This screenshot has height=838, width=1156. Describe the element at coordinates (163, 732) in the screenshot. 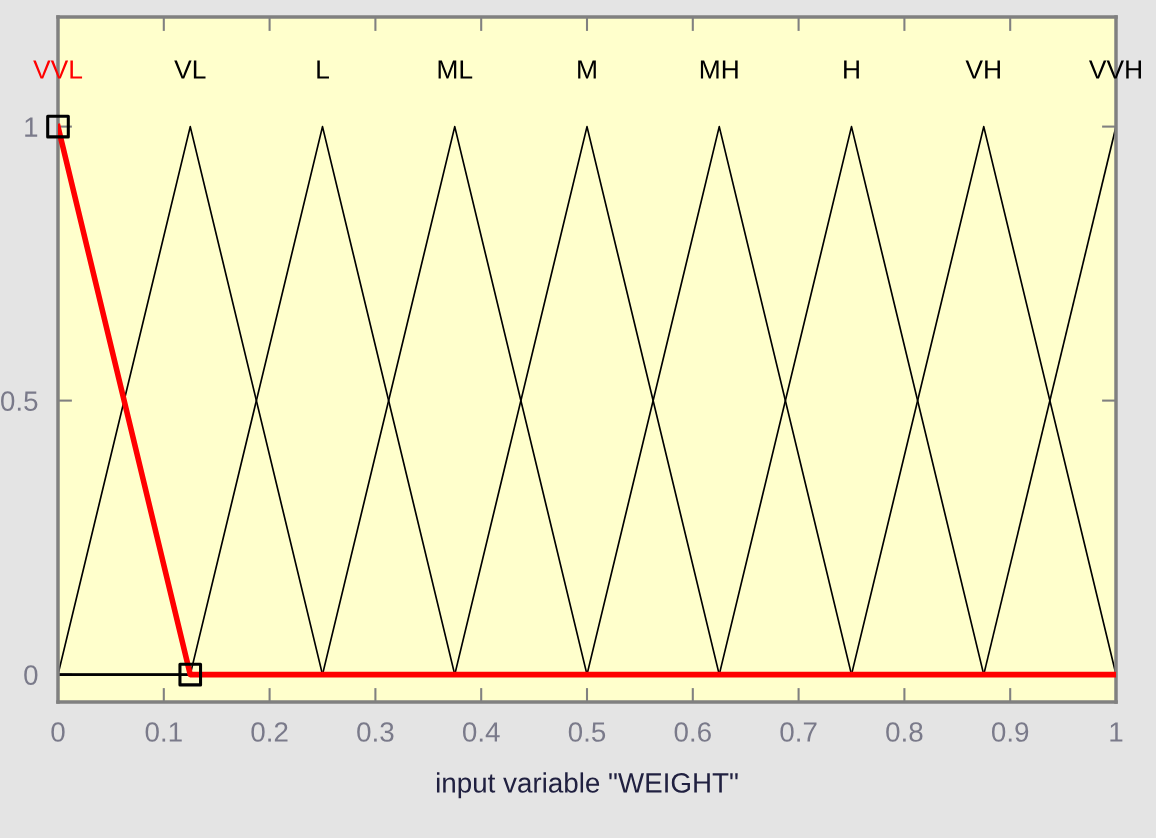

I see `x-tick-label: 0.1` at that location.